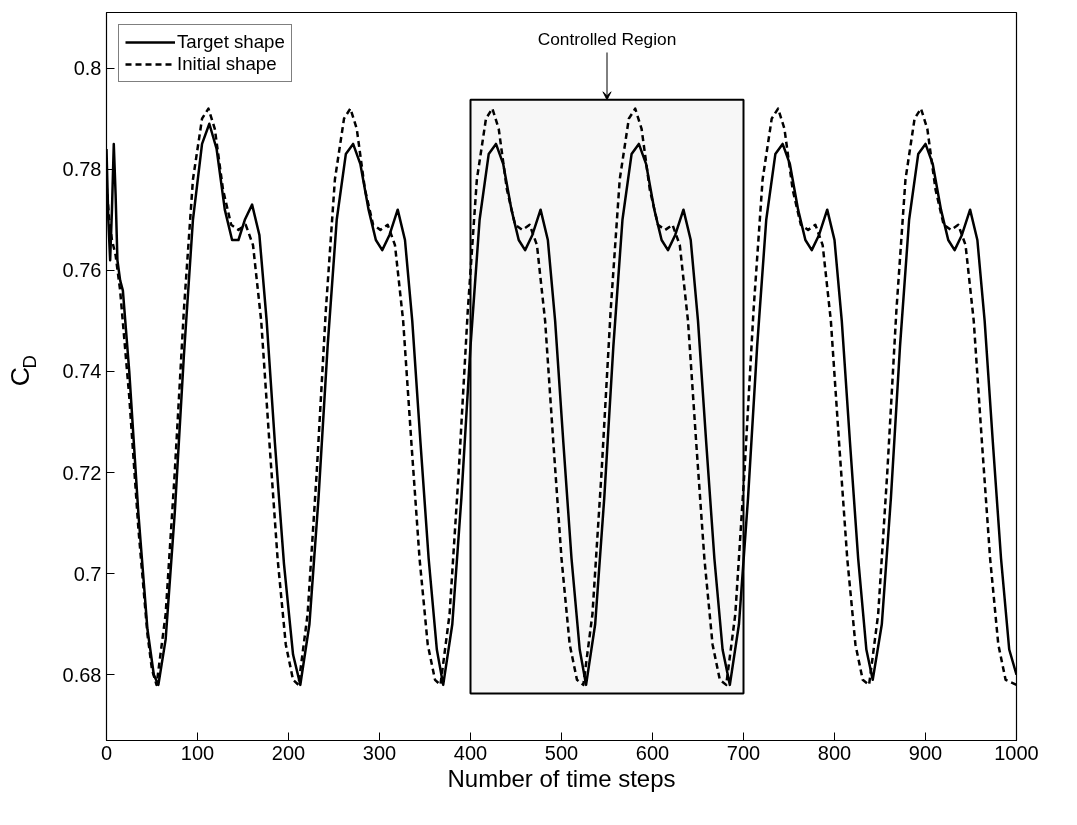 The width and height of the screenshot is (1077, 825). I want to click on y-tick-label: 0.76, so click(82, 270).